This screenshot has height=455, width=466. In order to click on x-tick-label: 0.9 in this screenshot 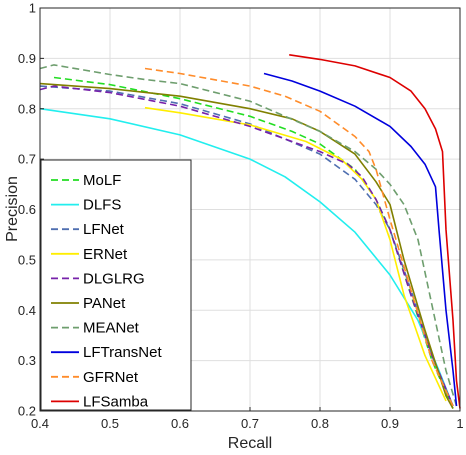, I will do `click(390, 423)`.